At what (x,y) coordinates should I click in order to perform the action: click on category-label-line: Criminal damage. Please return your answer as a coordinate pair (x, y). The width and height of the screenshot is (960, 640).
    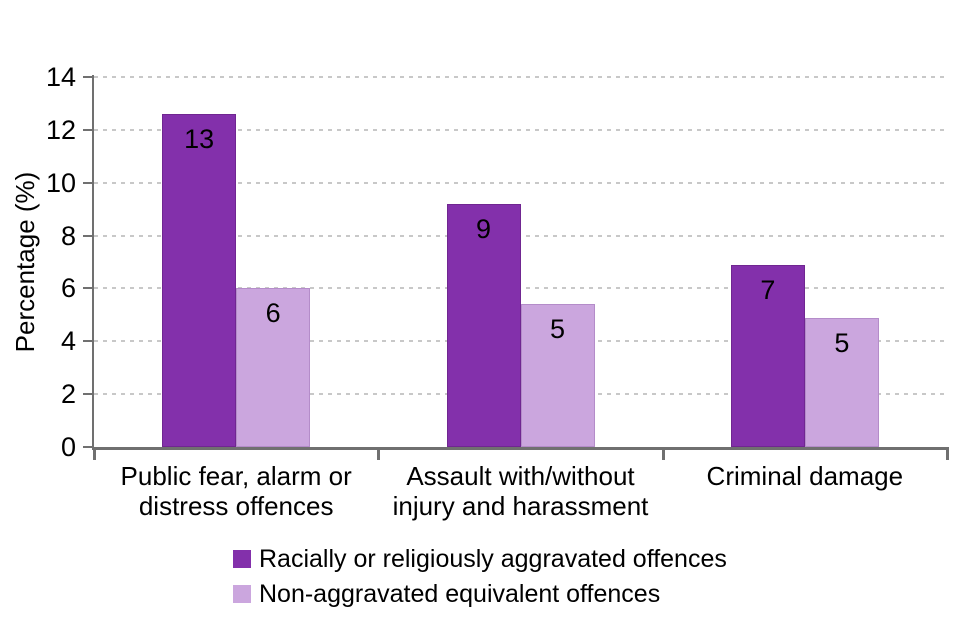
    Looking at the image, I should click on (805, 476).